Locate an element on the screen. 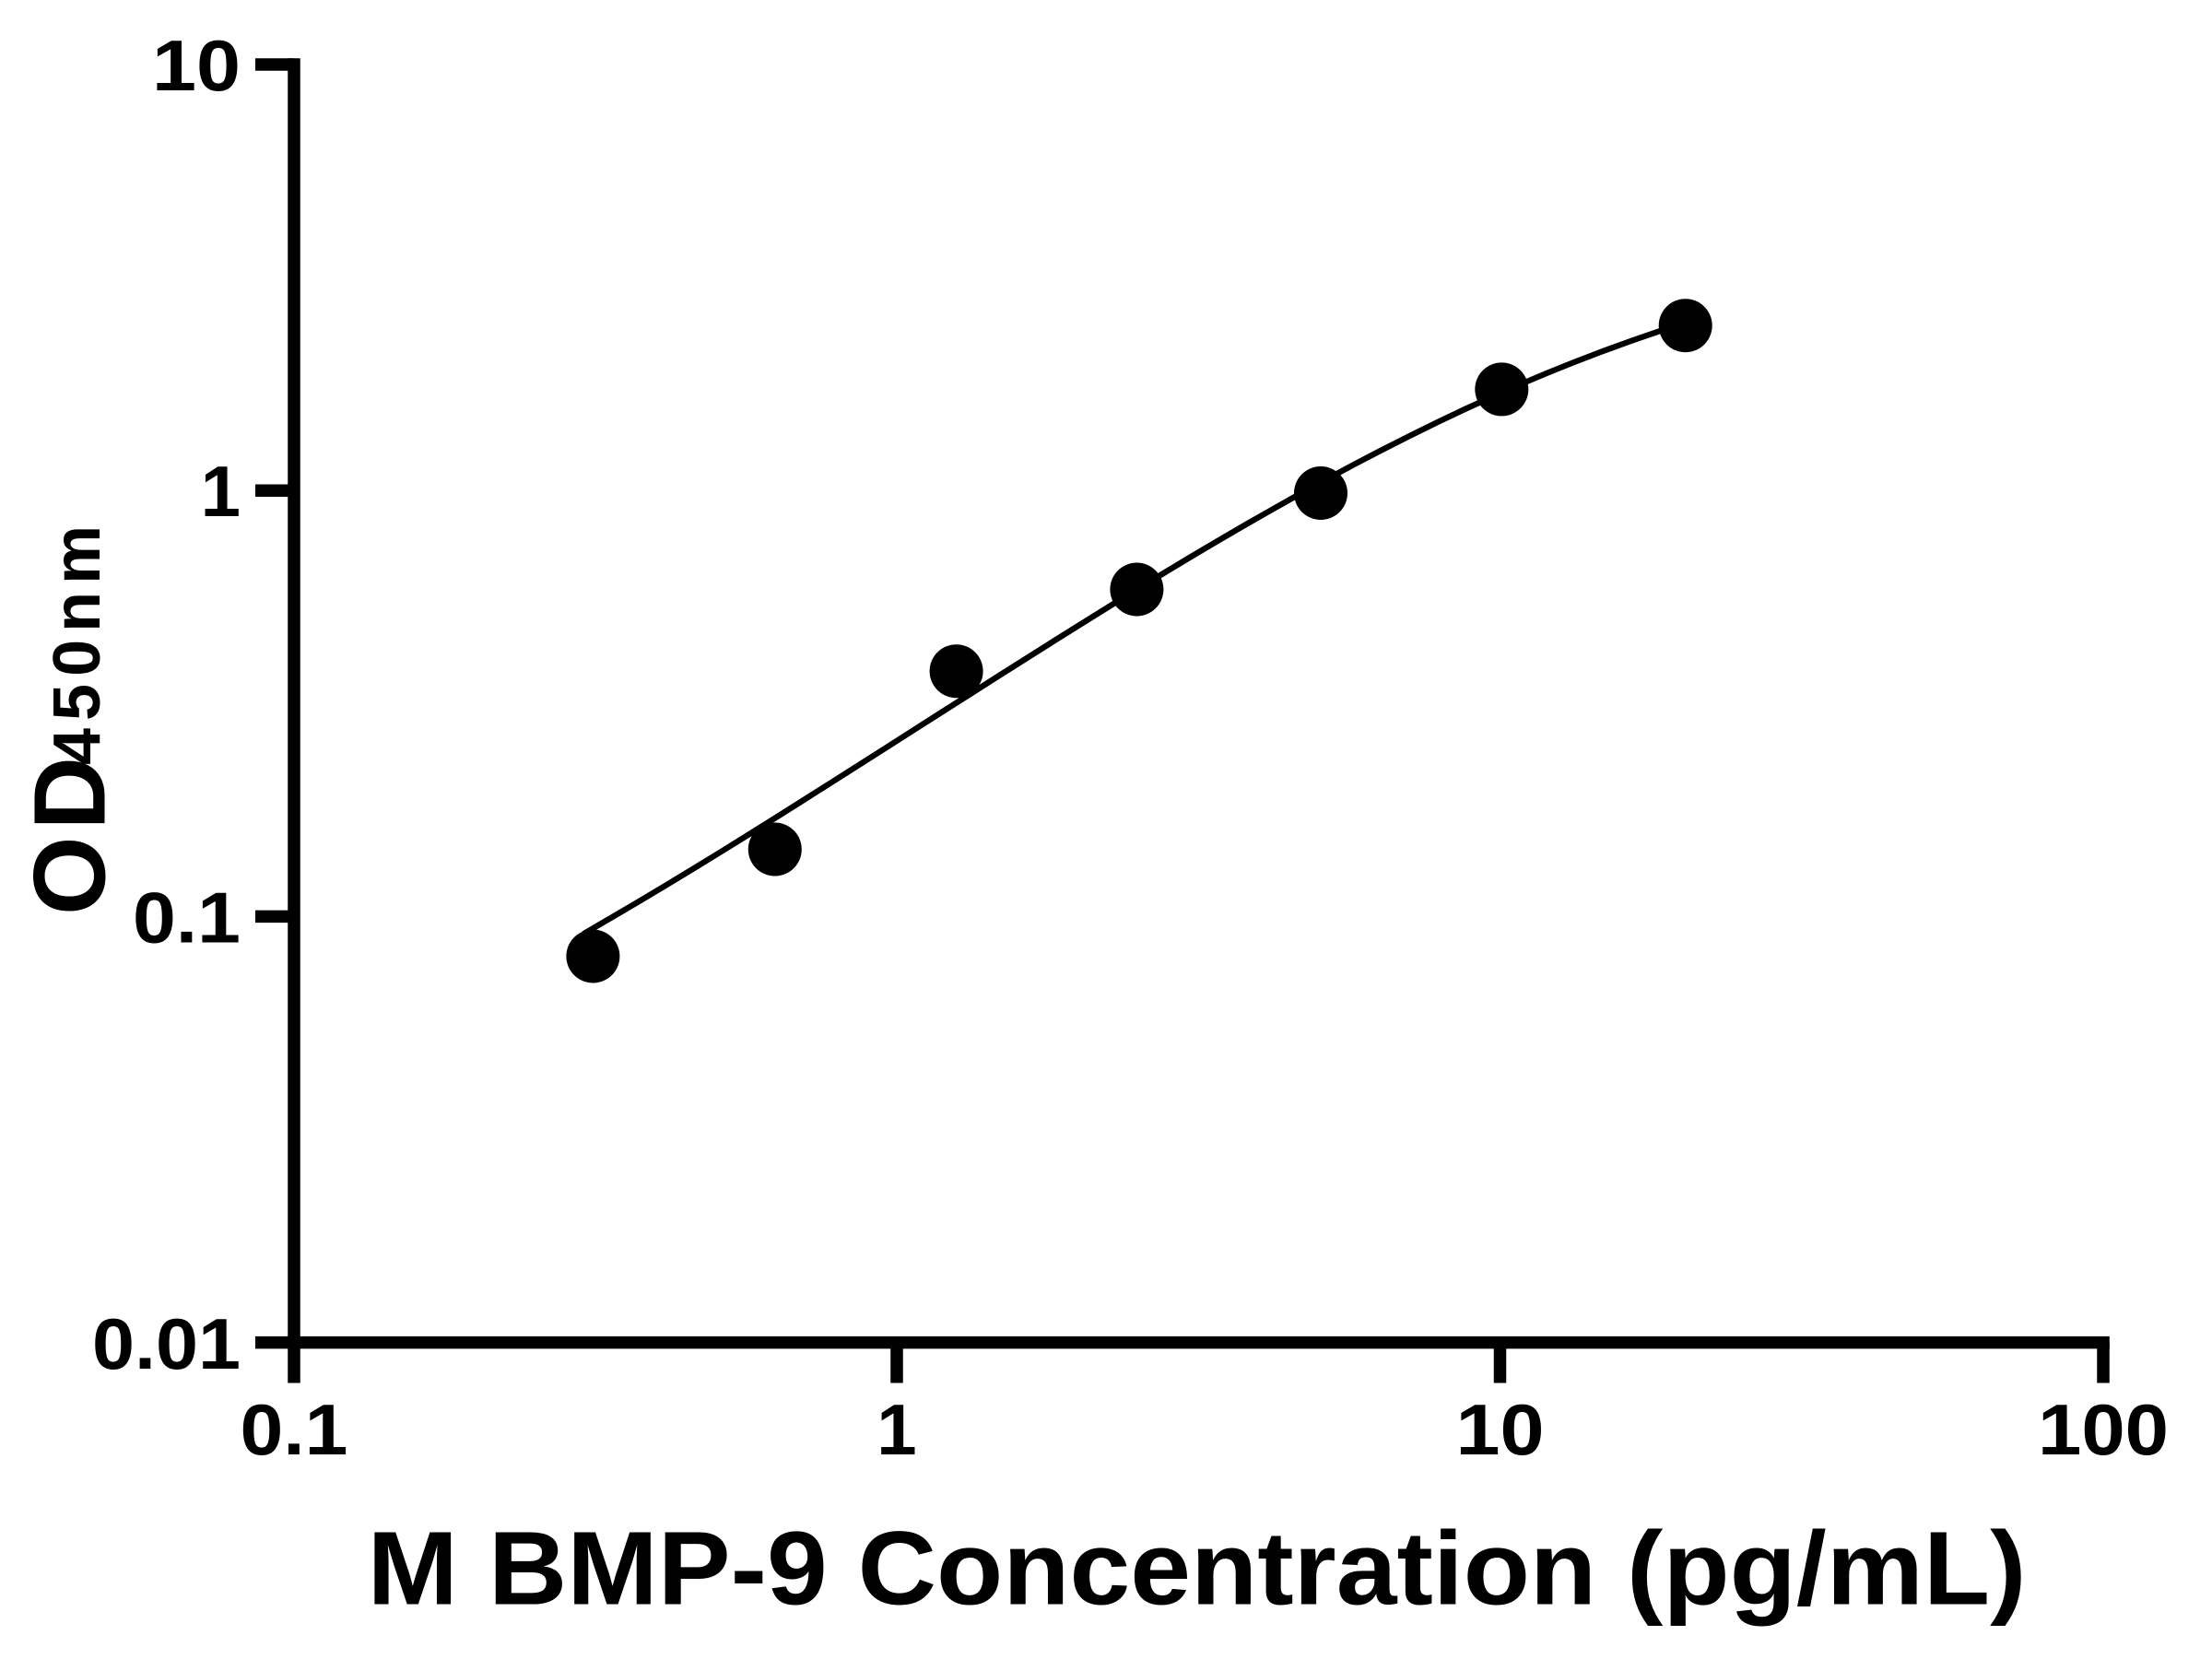  svg-text: 0.01 is located at coordinates (166, 1343).